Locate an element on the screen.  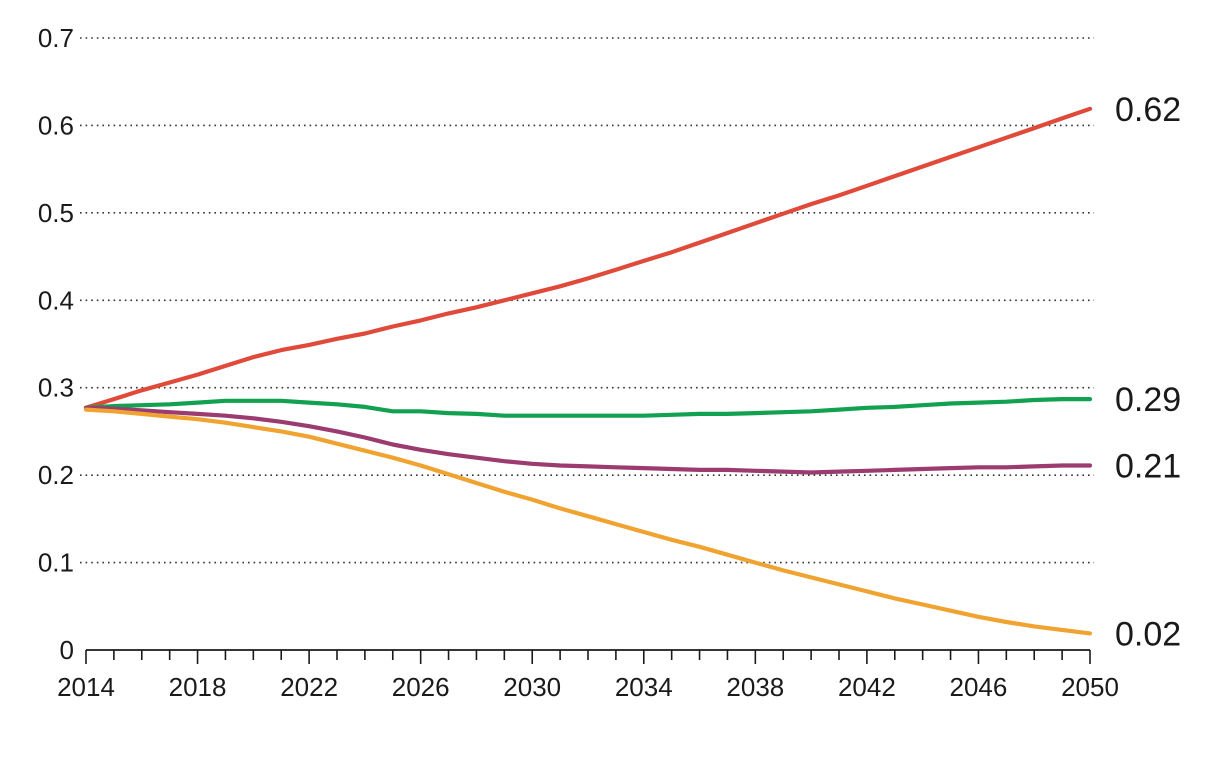
x-tick-label: 2030 is located at coordinates (532, 687).